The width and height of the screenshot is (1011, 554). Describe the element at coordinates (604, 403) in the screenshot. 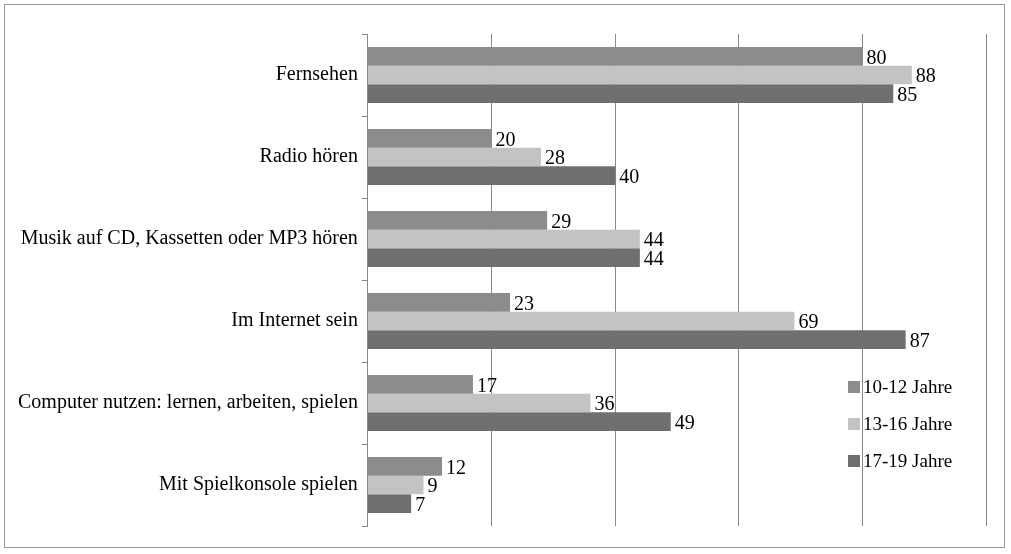

I see `data-label: 36` at that location.